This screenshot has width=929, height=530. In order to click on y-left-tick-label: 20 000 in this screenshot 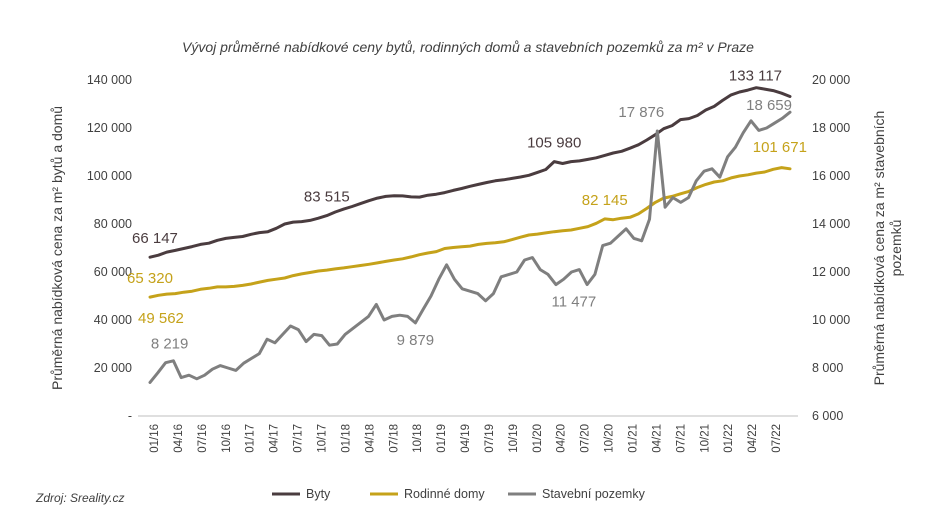, I will do `click(113, 368)`.